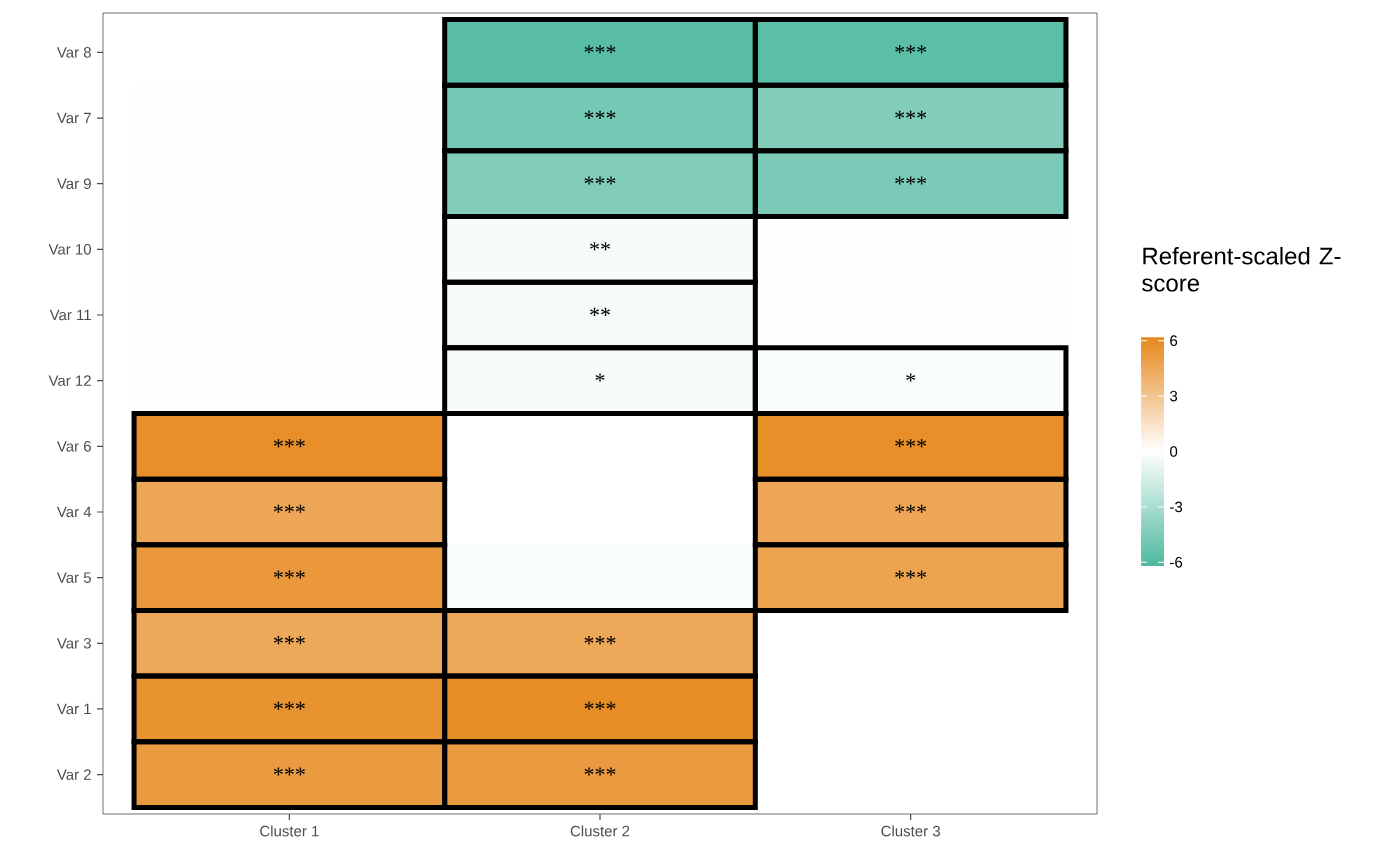 Image resolution: width=1400 pixels, height=866 pixels. What do you see at coordinates (69, 380) in the screenshot?
I see `y-tick-label: Var 12` at bounding box center [69, 380].